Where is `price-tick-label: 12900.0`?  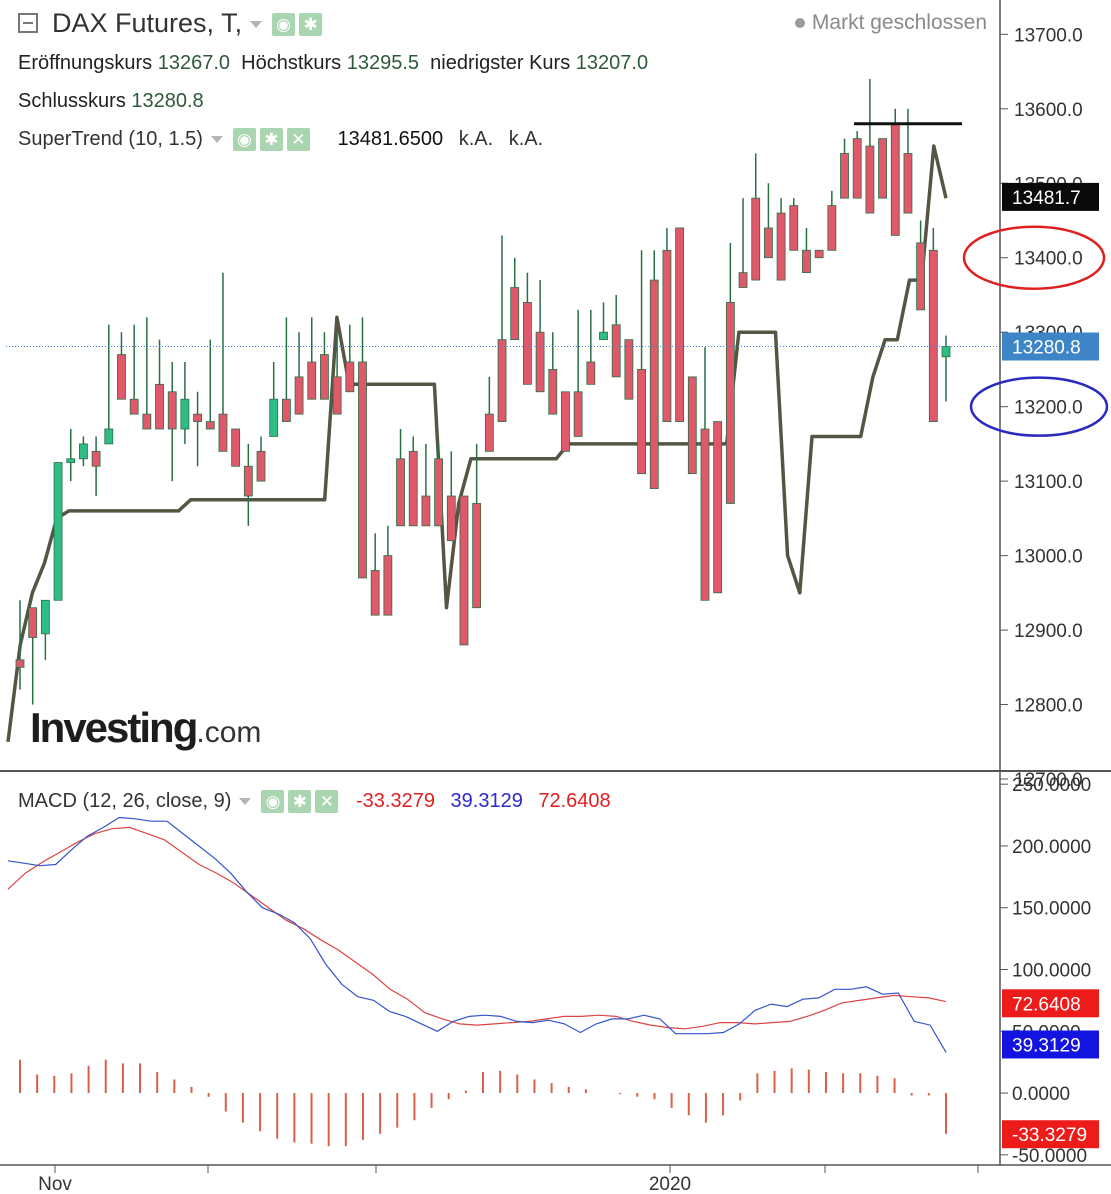 price-tick-label: 12900.0 is located at coordinates (1048, 631).